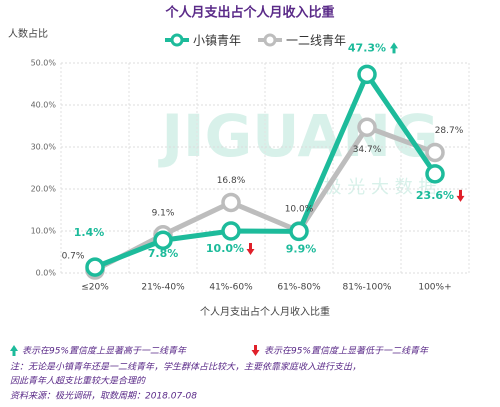  Describe the element at coordinates (367, 150) in the screenshot. I see `data-label: 34.7%` at that location.